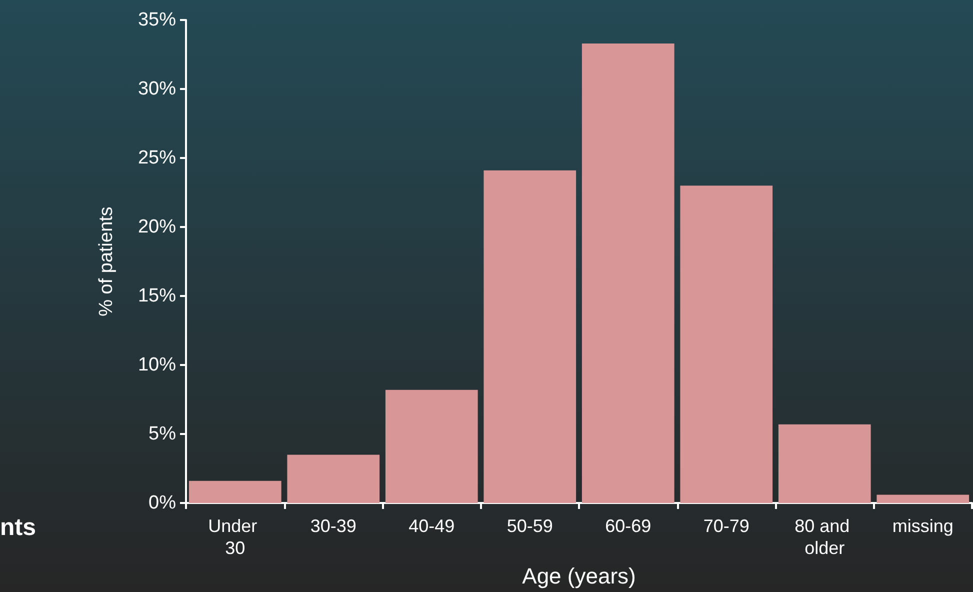 Image resolution: width=973 pixels, height=592 pixels. Describe the element at coordinates (235, 537) in the screenshot. I see `x-tick-label: Under 30` at that location.